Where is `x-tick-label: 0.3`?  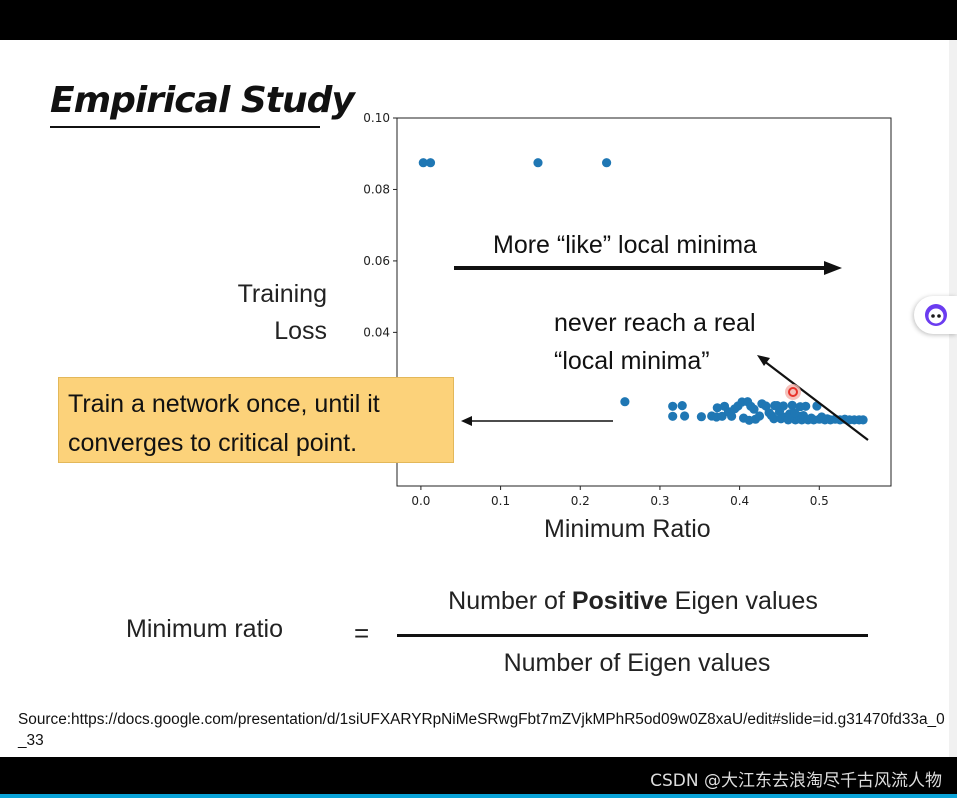 x-tick-label: 0.3 is located at coordinates (659, 501).